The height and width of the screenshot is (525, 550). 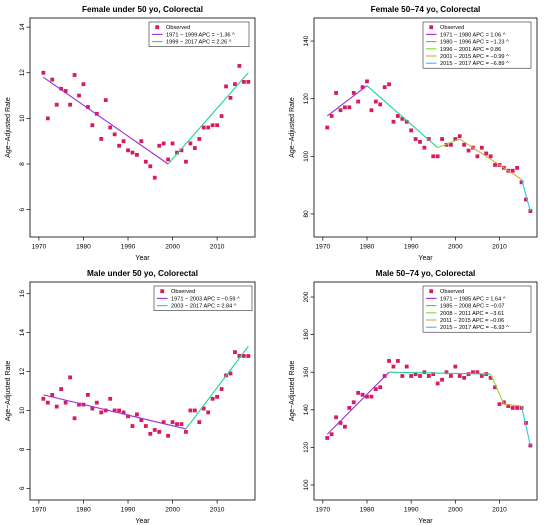 I want to click on legend-segment-label: 1999 − 2017 APC = 2.26 ^, so click(x=199, y=43).